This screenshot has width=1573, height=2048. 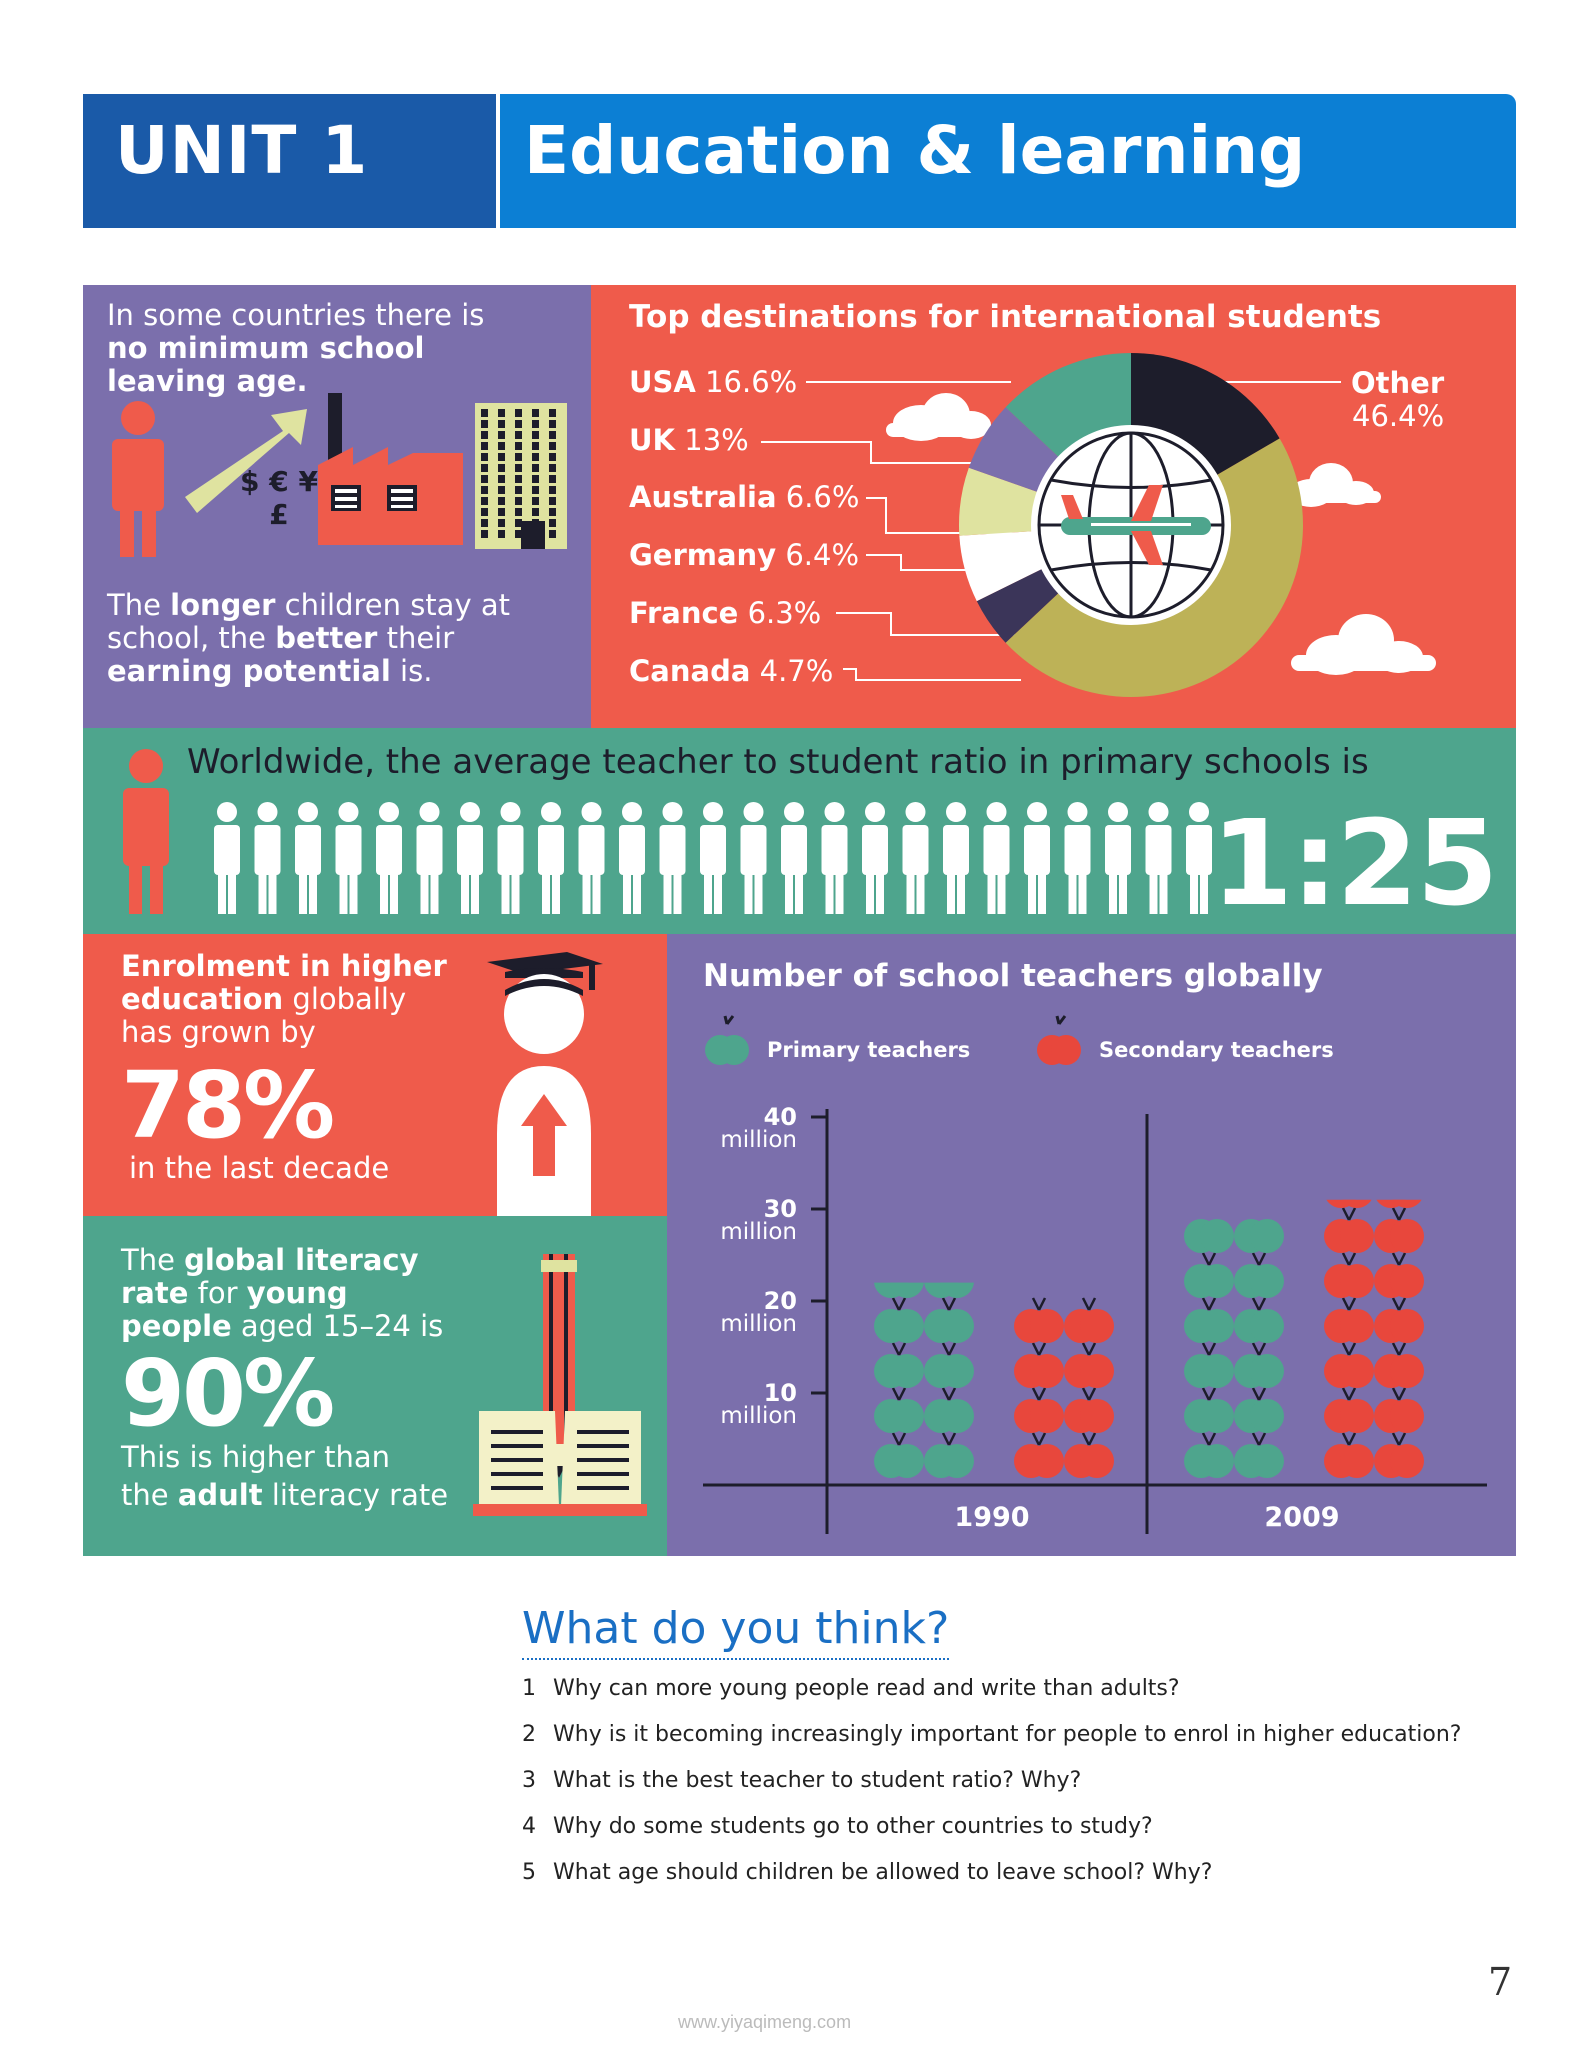 What do you see at coordinates (1013, 976) in the screenshot?
I see `chart-title: Number of school teachers globally` at bounding box center [1013, 976].